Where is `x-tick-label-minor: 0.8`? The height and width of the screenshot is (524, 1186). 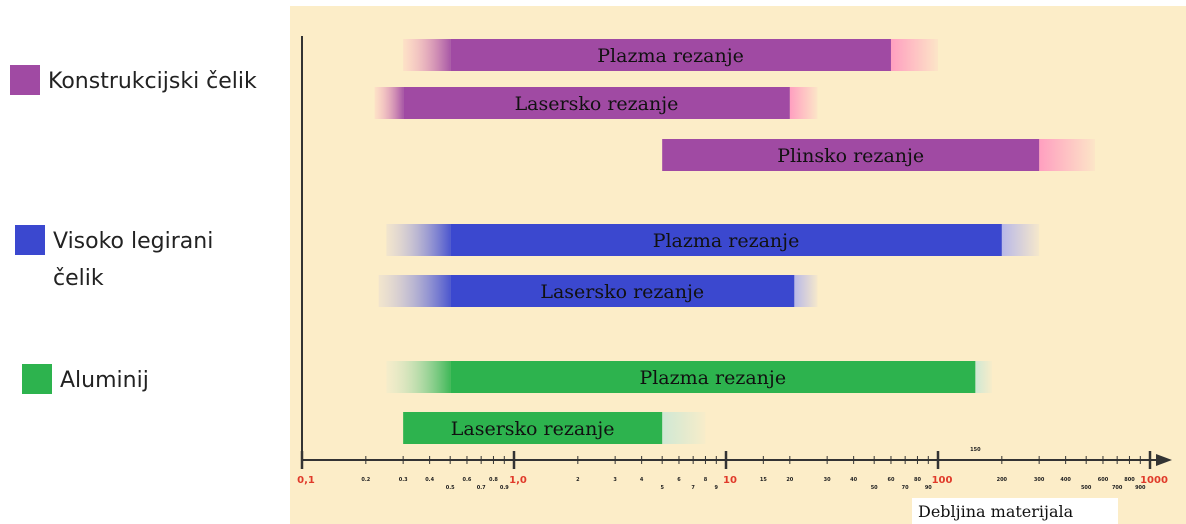 x-tick-label-minor: 0.8 is located at coordinates (493, 480).